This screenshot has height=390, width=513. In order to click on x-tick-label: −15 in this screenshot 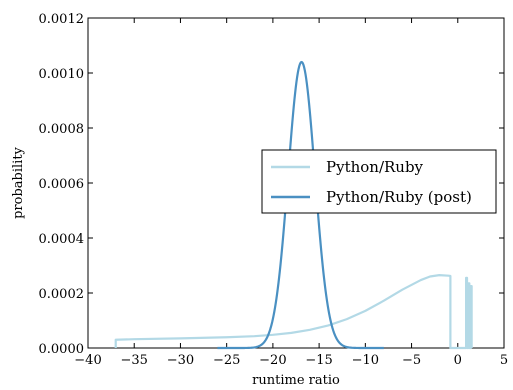, I will do `click(318, 360)`.